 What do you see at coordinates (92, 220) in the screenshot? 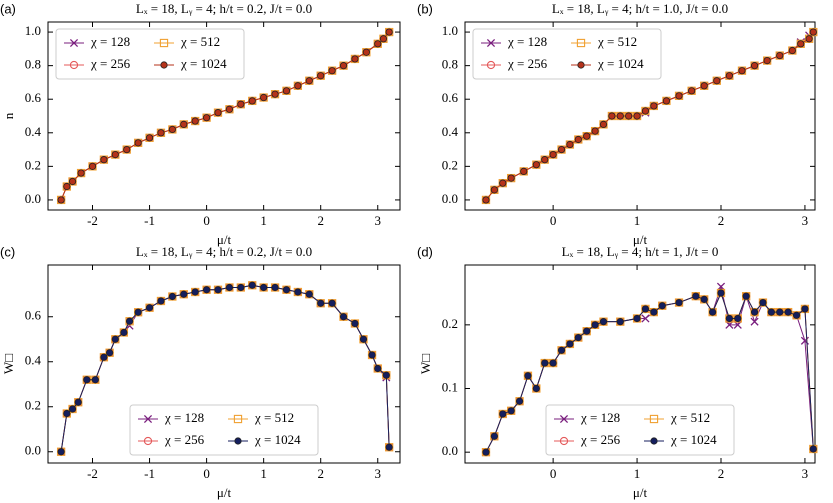
I see `x-tick-label: -2` at bounding box center [92, 220].